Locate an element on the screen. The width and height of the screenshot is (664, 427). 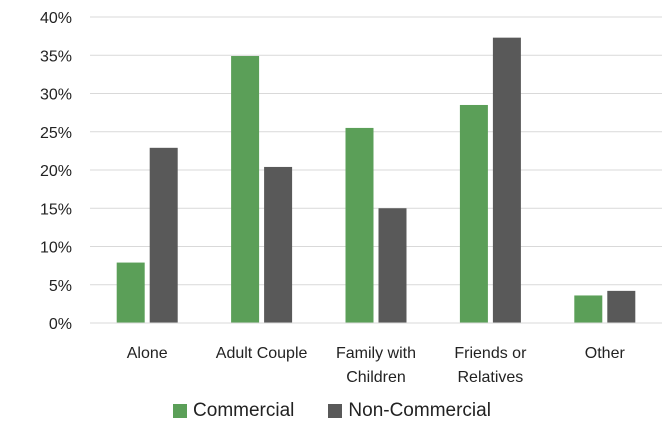
legend-swatch-non-commercial is located at coordinates (335, 411).